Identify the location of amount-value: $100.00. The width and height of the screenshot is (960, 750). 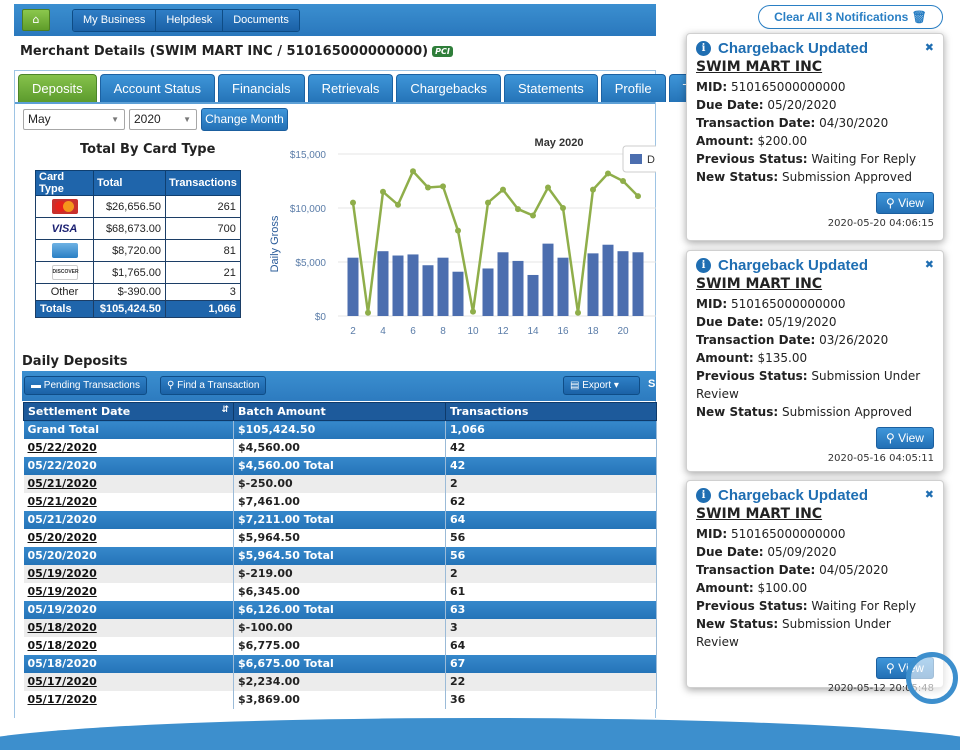
(782, 588).